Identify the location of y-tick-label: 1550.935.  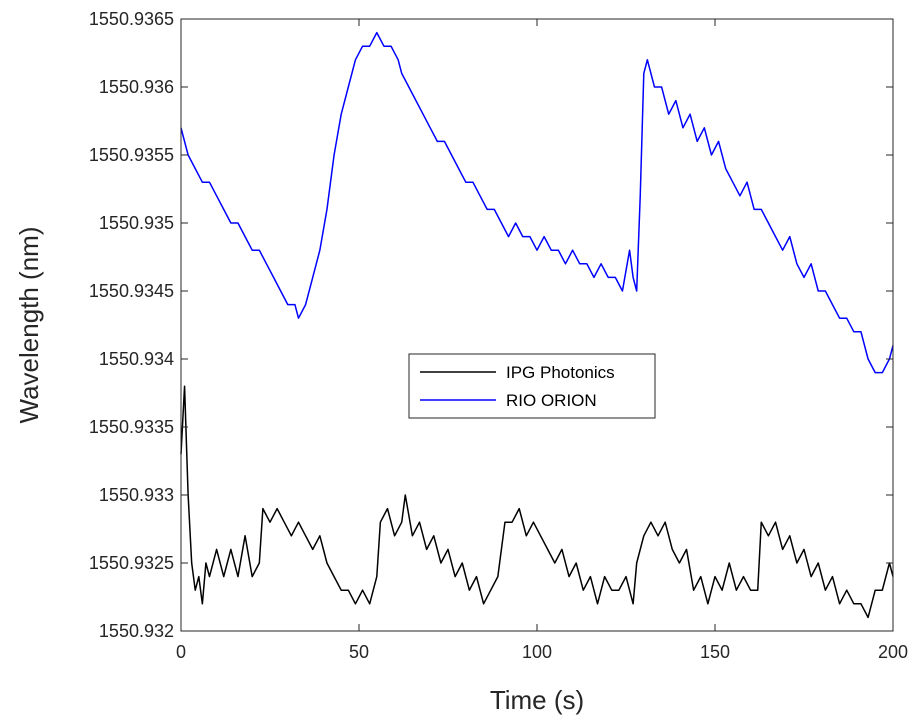
(136, 223).